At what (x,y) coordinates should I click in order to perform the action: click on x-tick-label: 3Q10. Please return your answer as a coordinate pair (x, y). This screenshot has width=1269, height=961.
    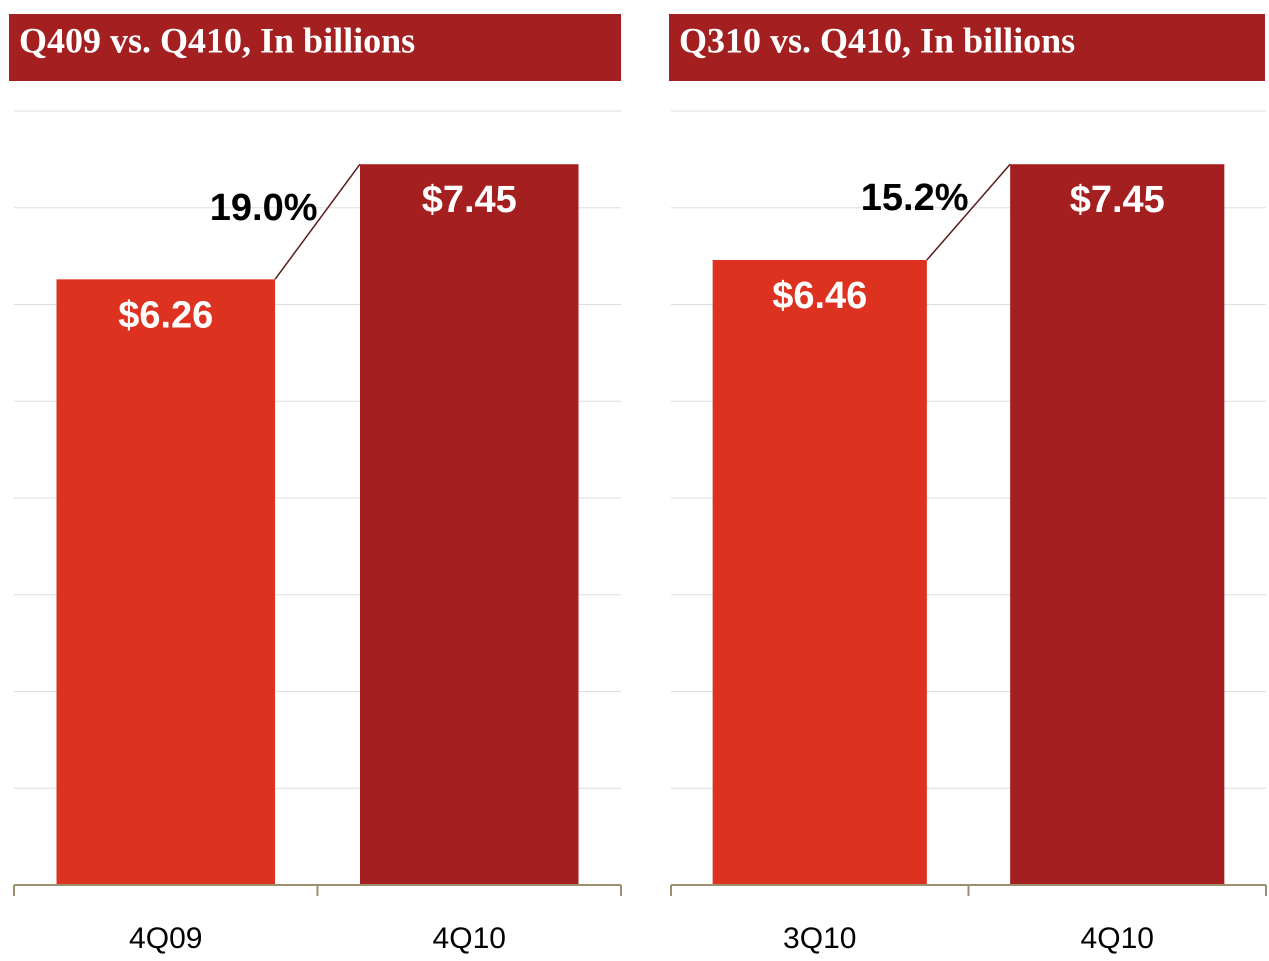
    Looking at the image, I should click on (819, 938).